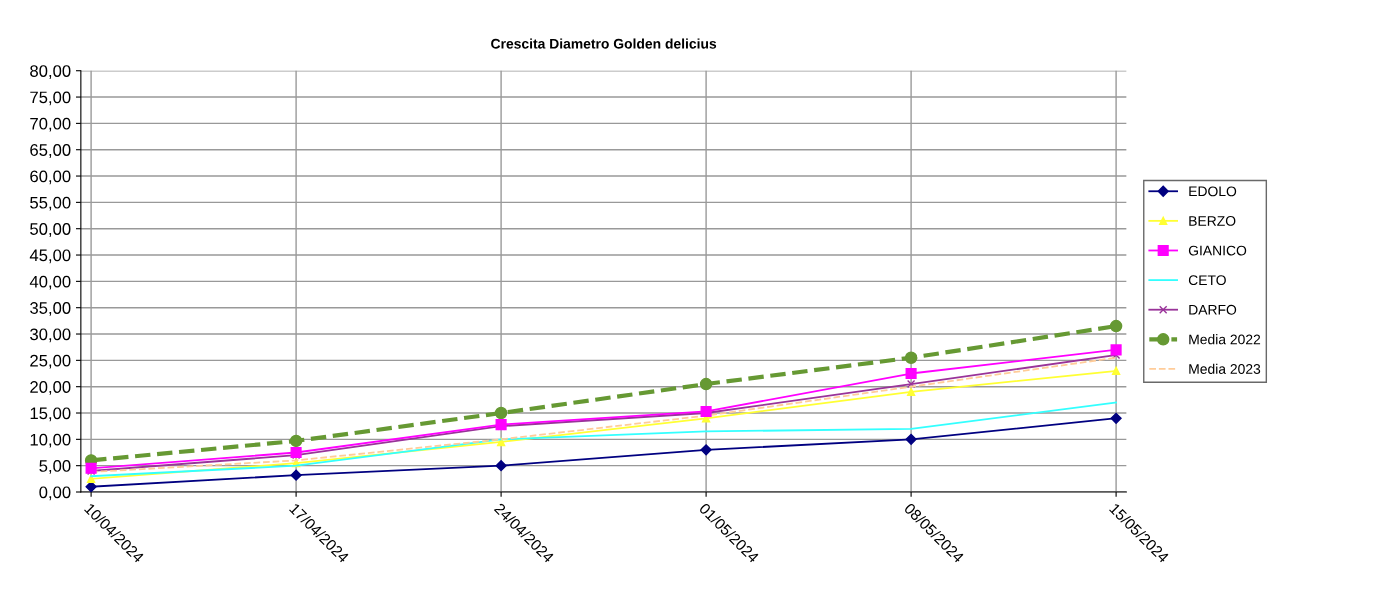 Image resolution: width=1394 pixels, height=615 pixels. What do you see at coordinates (1225, 368) in the screenshot?
I see `legend-label: Media 2023` at bounding box center [1225, 368].